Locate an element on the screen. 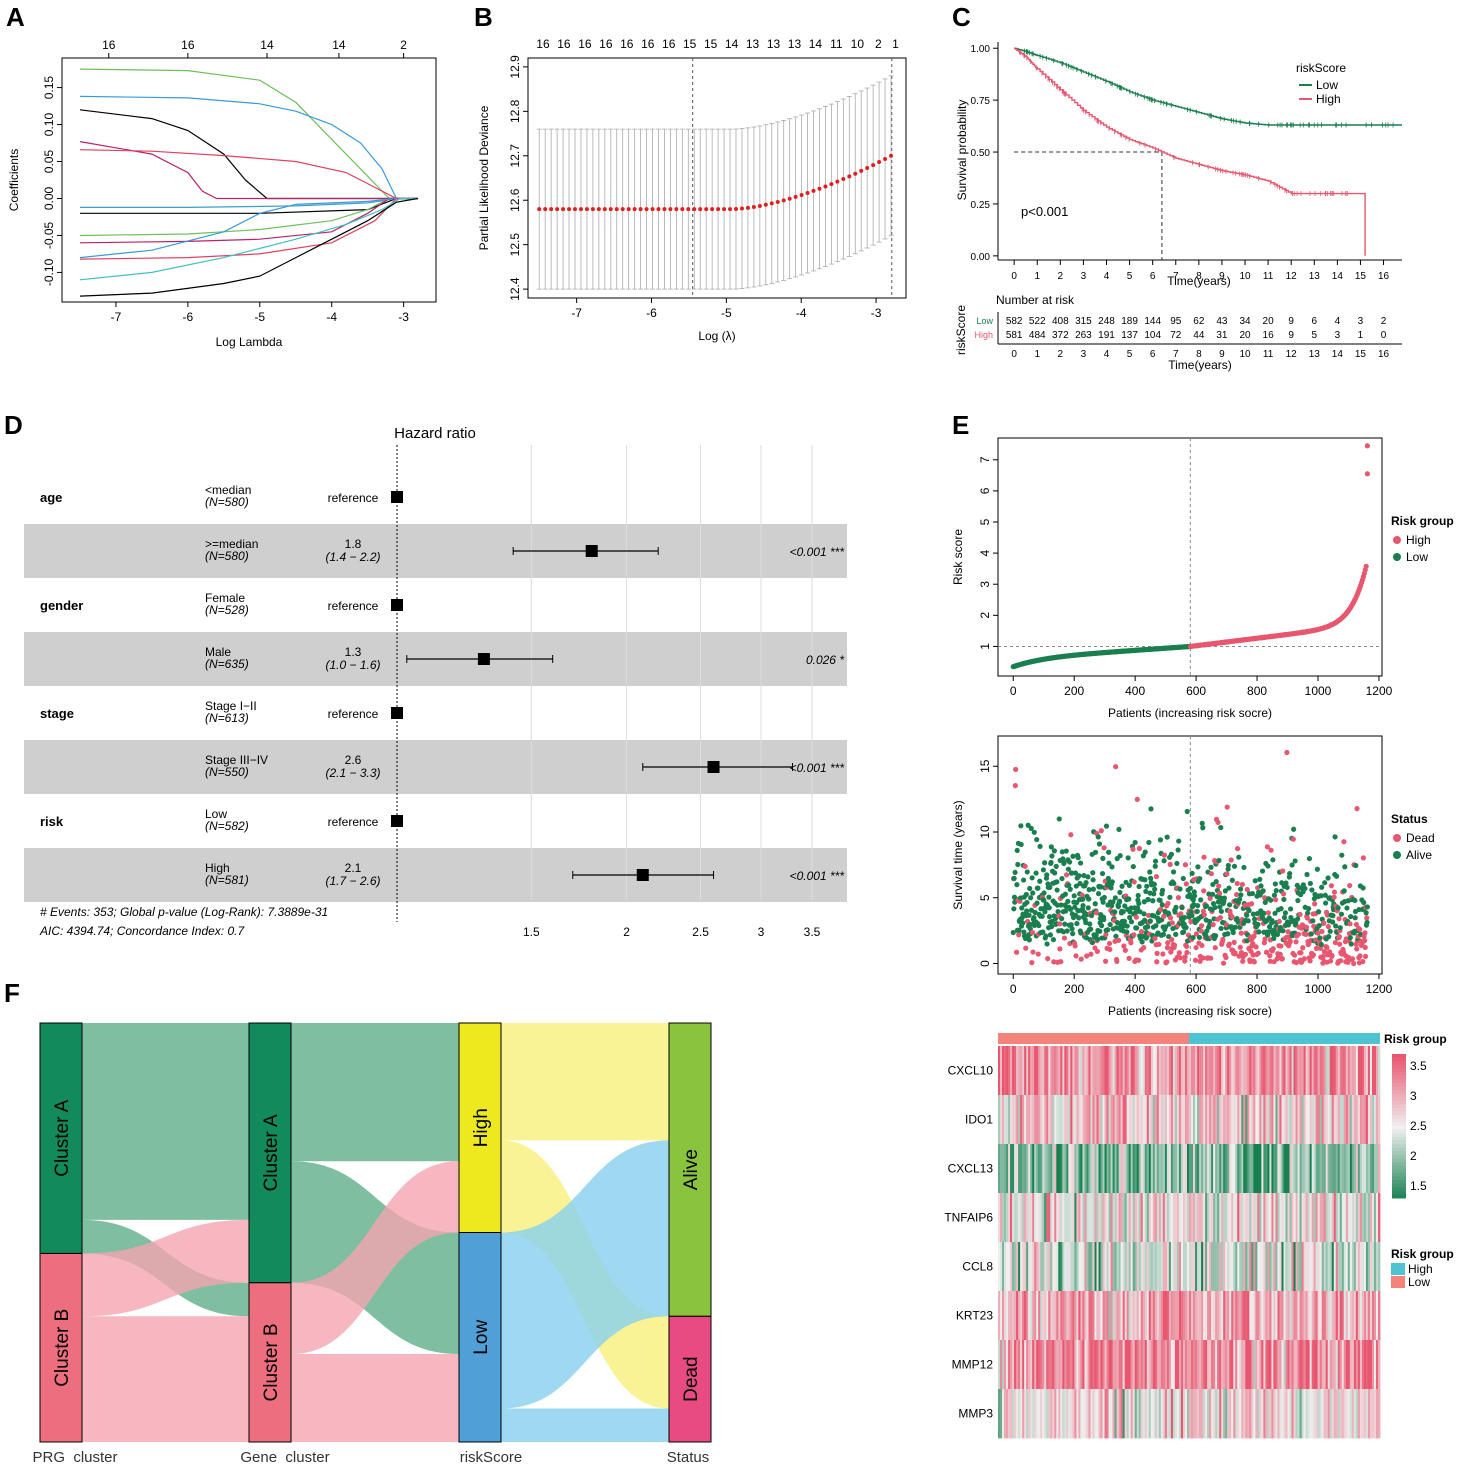 The image size is (1458, 1464). y-tick-label: 5 is located at coordinates (985, 521).